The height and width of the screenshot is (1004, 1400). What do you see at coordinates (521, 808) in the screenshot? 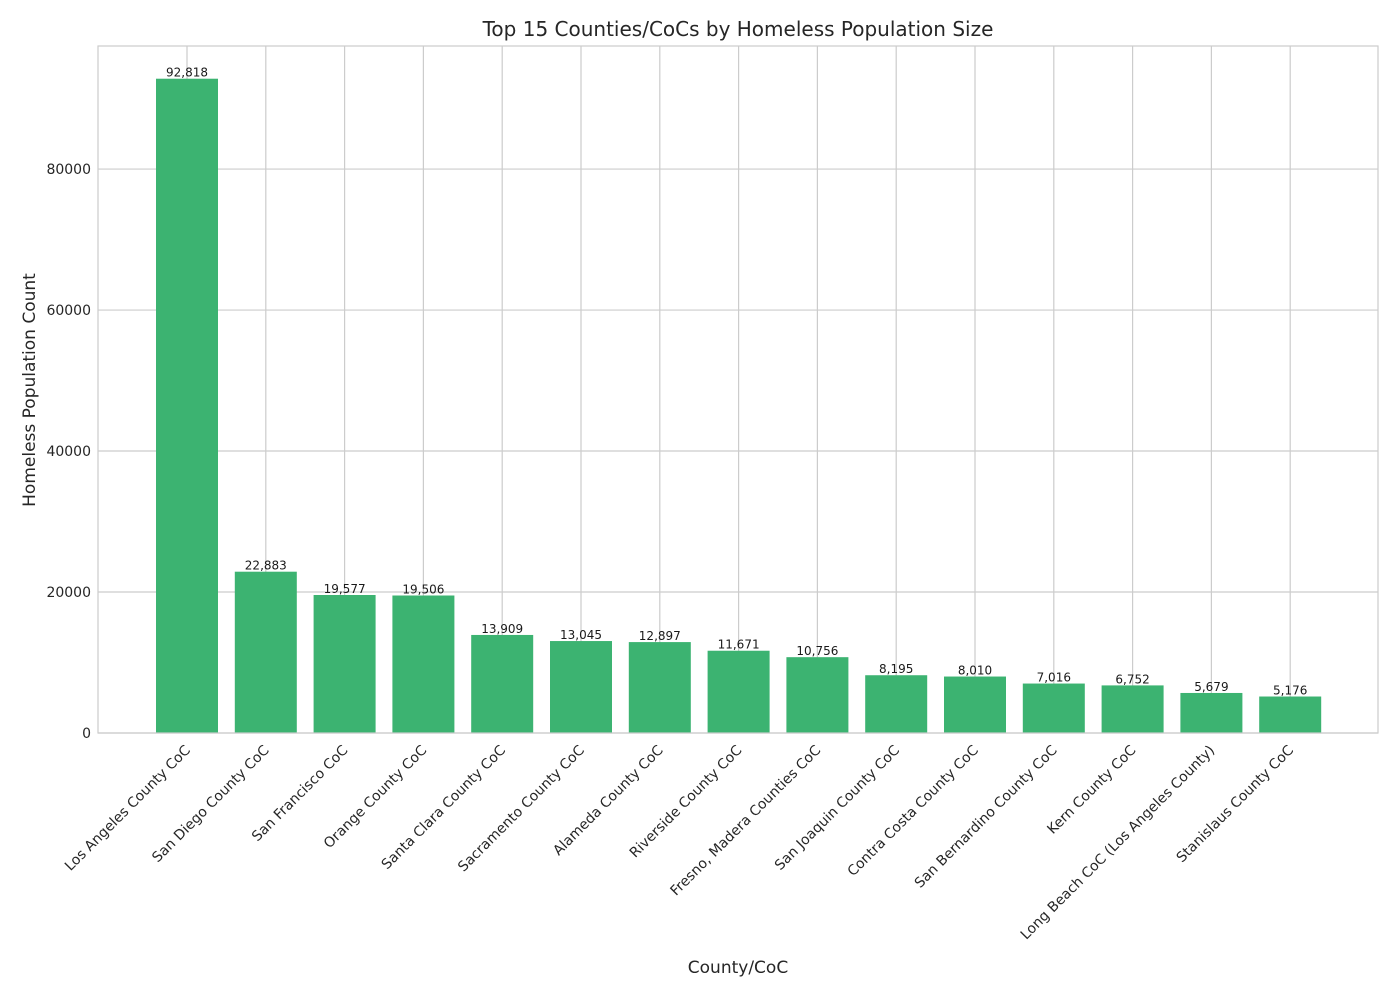
I see `x-tick-label: Sacramento County CoC` at bounding box center [521, 808].